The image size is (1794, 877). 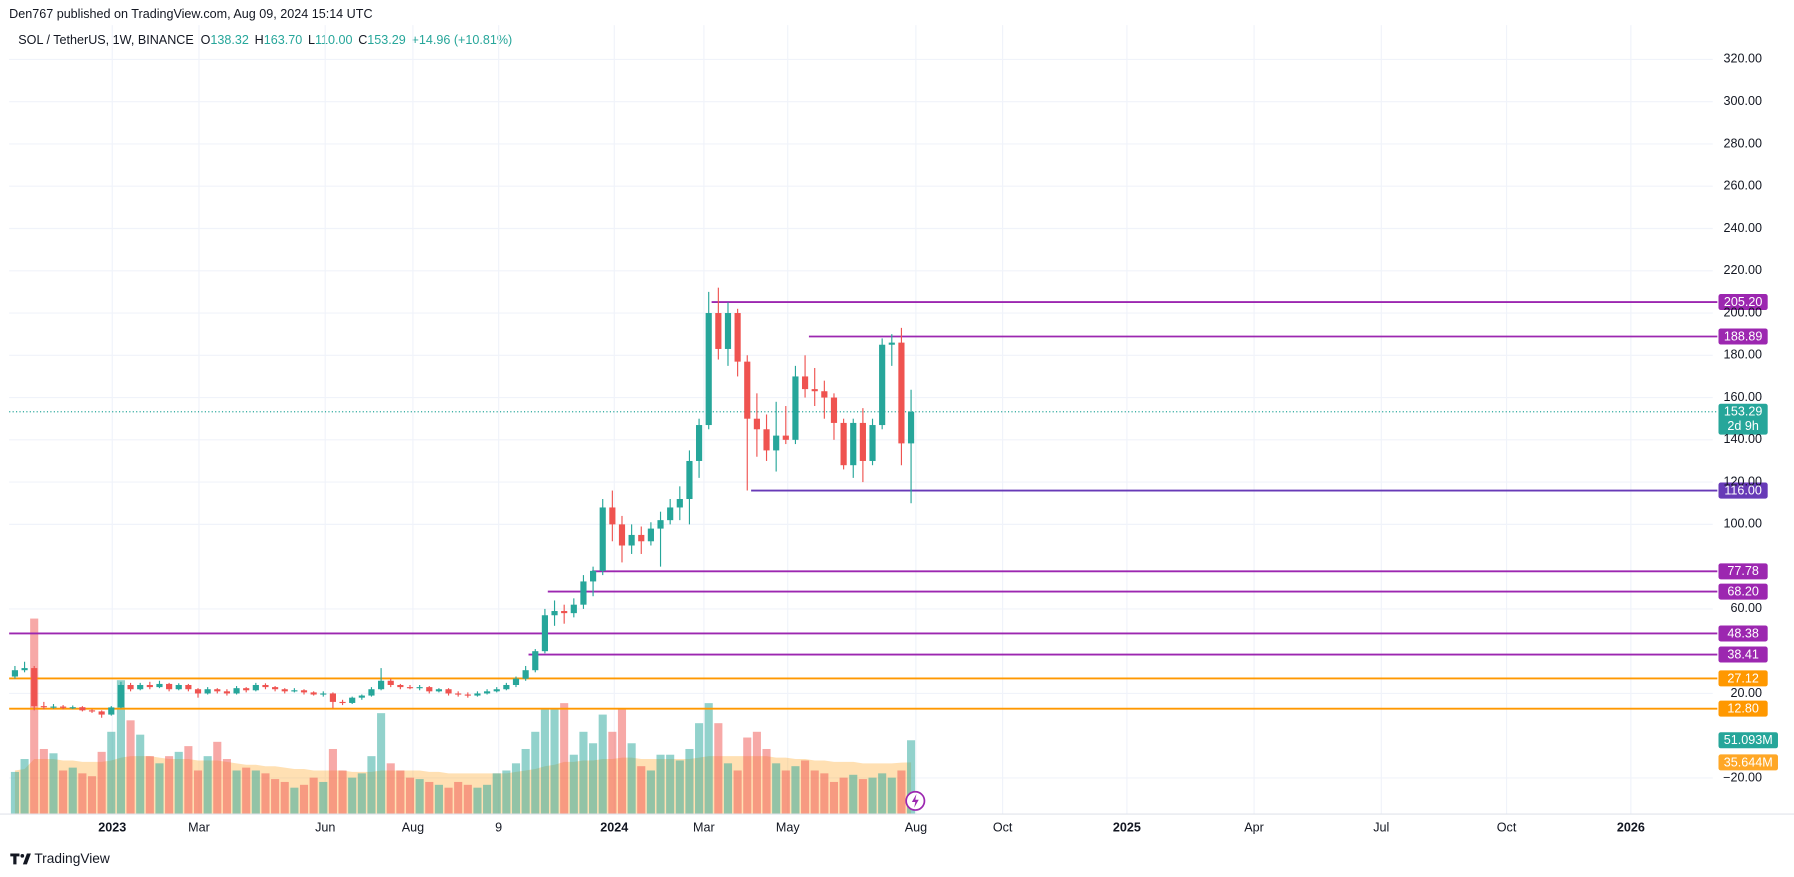 What do you see at coordinates (1742, 678) in the screenshot?
I see `level-label: 27.12` at bounding box center [1742, 678].